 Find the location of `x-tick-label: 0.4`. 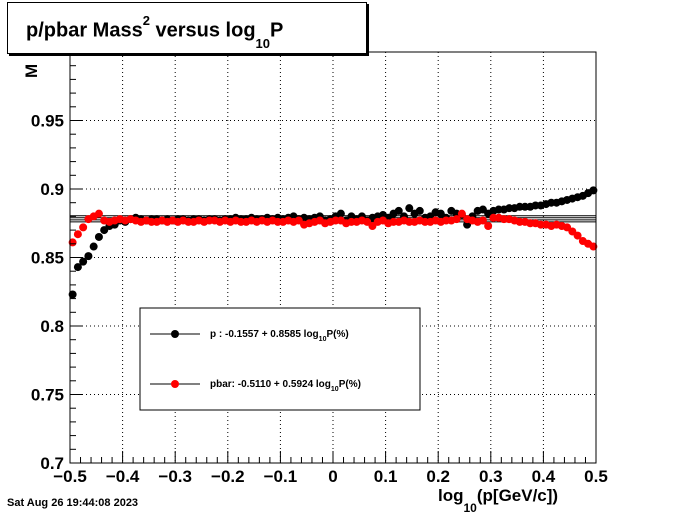

x-tick-label: 0.4 is located at coordinates (544, 476).